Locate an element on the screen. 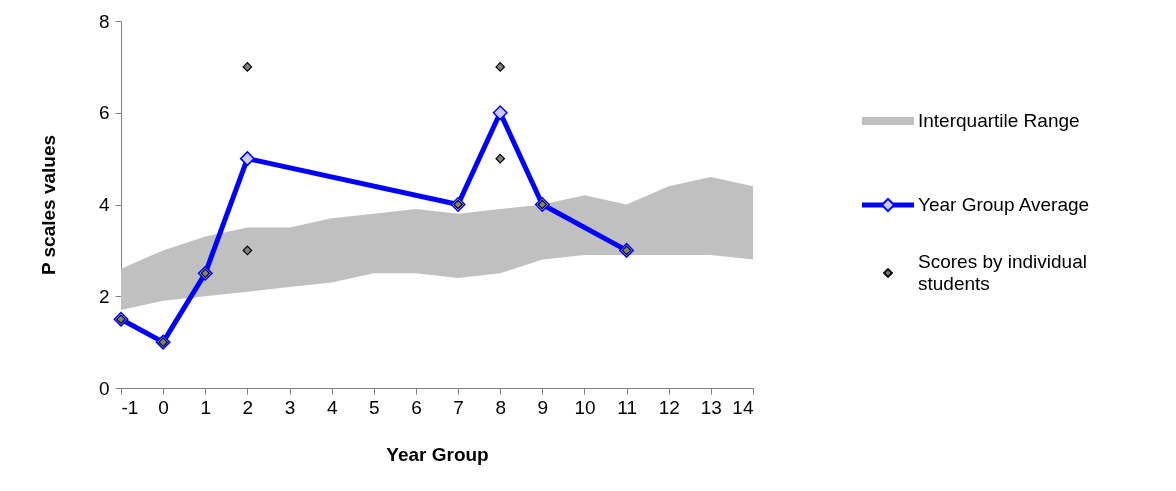  x-tick-label: 5 is located at coordinates (374, 407).